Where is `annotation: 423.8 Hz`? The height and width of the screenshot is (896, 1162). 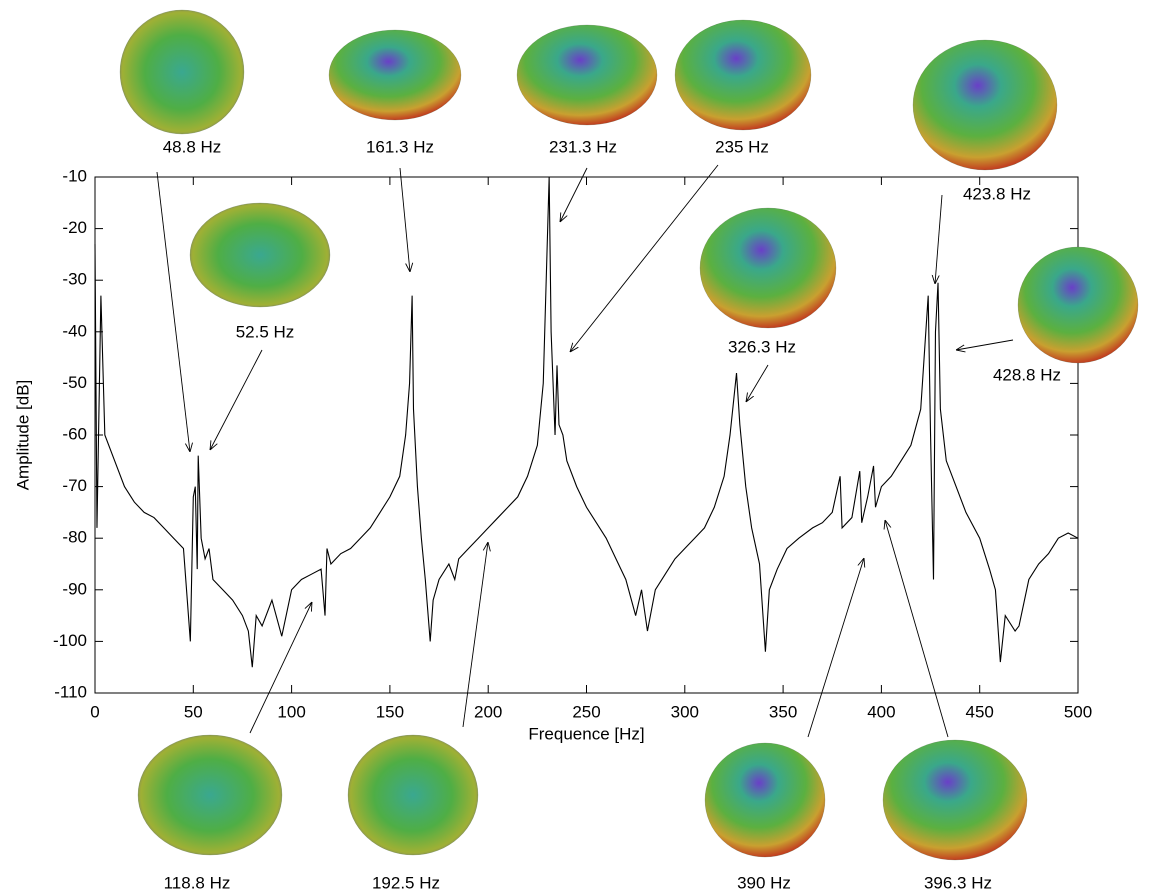 annotation: 423.8 Hz is located at coordinates (997, 193).